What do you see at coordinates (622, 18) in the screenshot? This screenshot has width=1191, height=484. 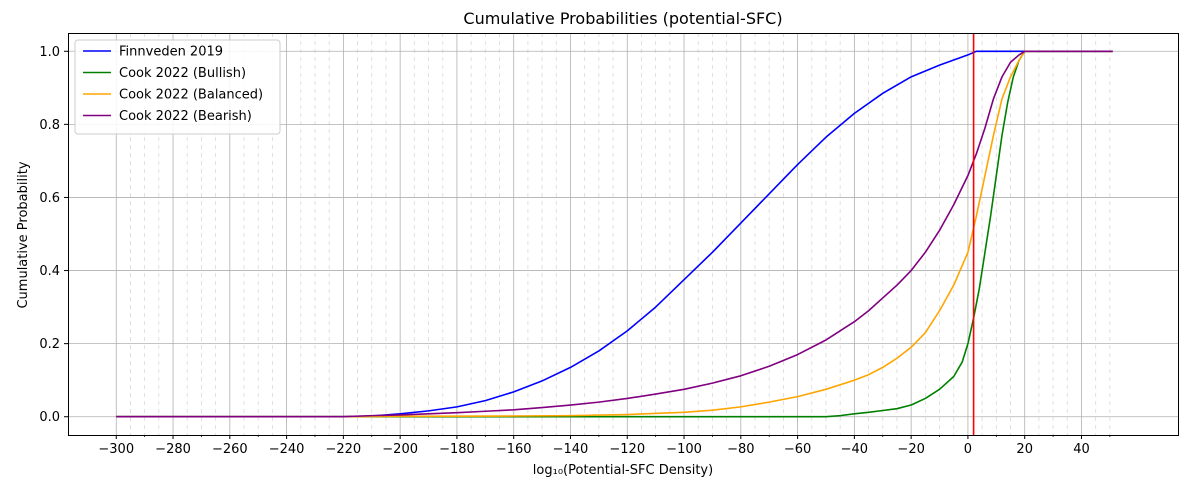 I see `chart-title: Cumulative Probabilities (potential-SFC)` at bounding box center [622, 18].